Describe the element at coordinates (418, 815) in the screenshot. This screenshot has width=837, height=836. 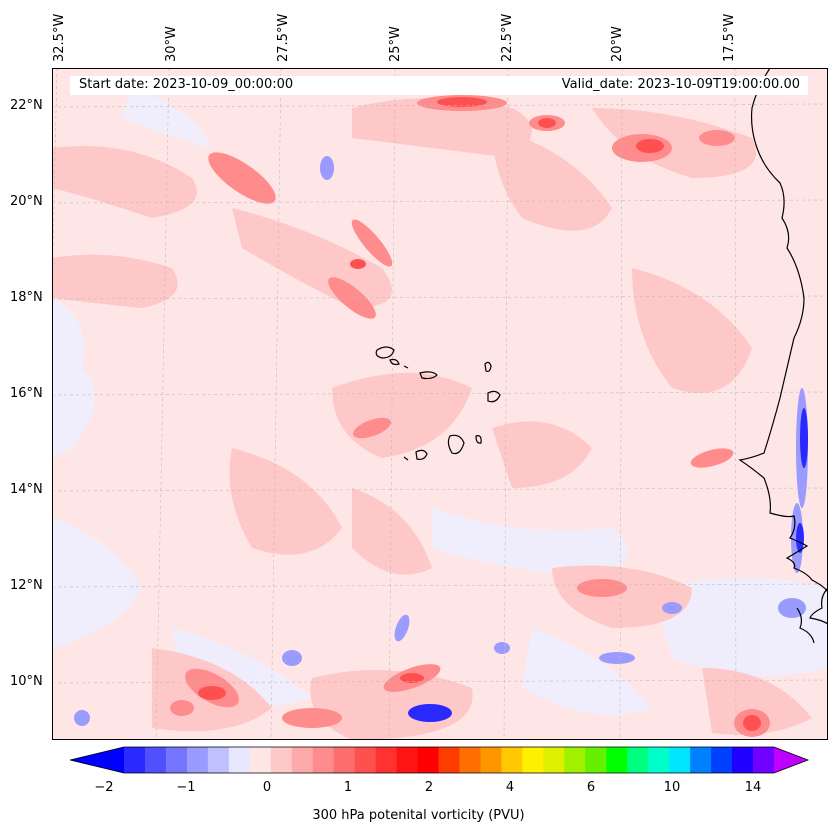
I see `colorbar-label: 300 hPa potenital vorticity (PVU)` at that location.